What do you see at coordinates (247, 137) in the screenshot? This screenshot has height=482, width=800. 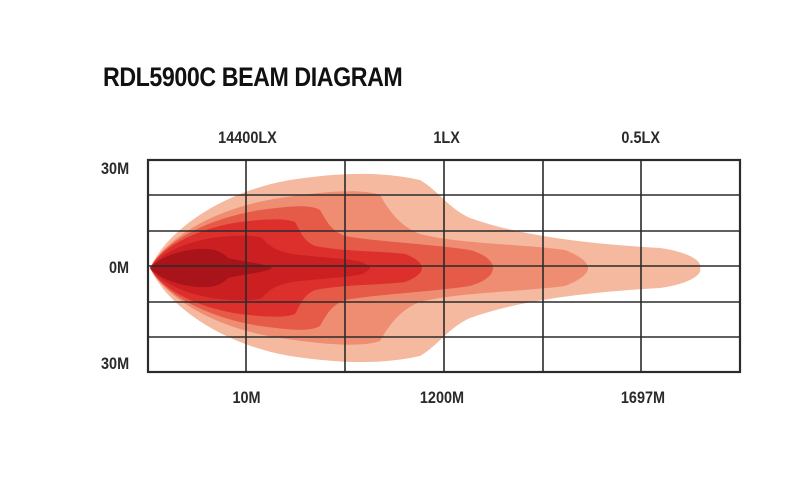 I see `lux-label-14400lx: 14400LX` at bounding box center [247, 137].